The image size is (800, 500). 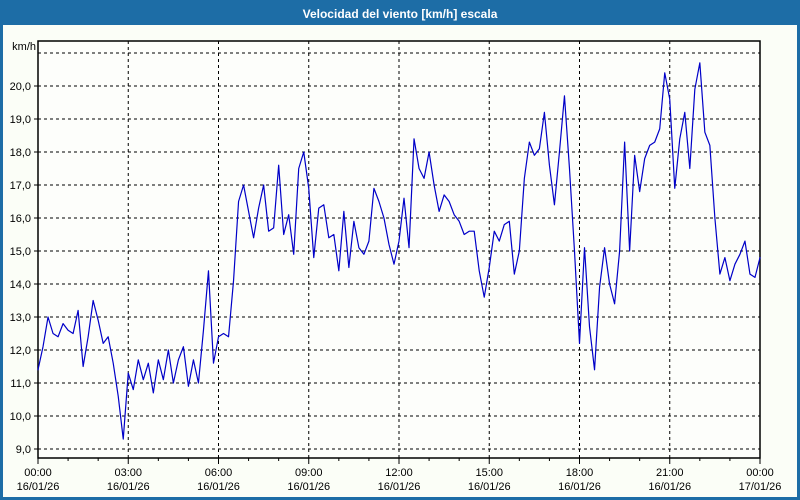 I want to click on x-tick-time-label: 06:00, so click(x=219, y=473).